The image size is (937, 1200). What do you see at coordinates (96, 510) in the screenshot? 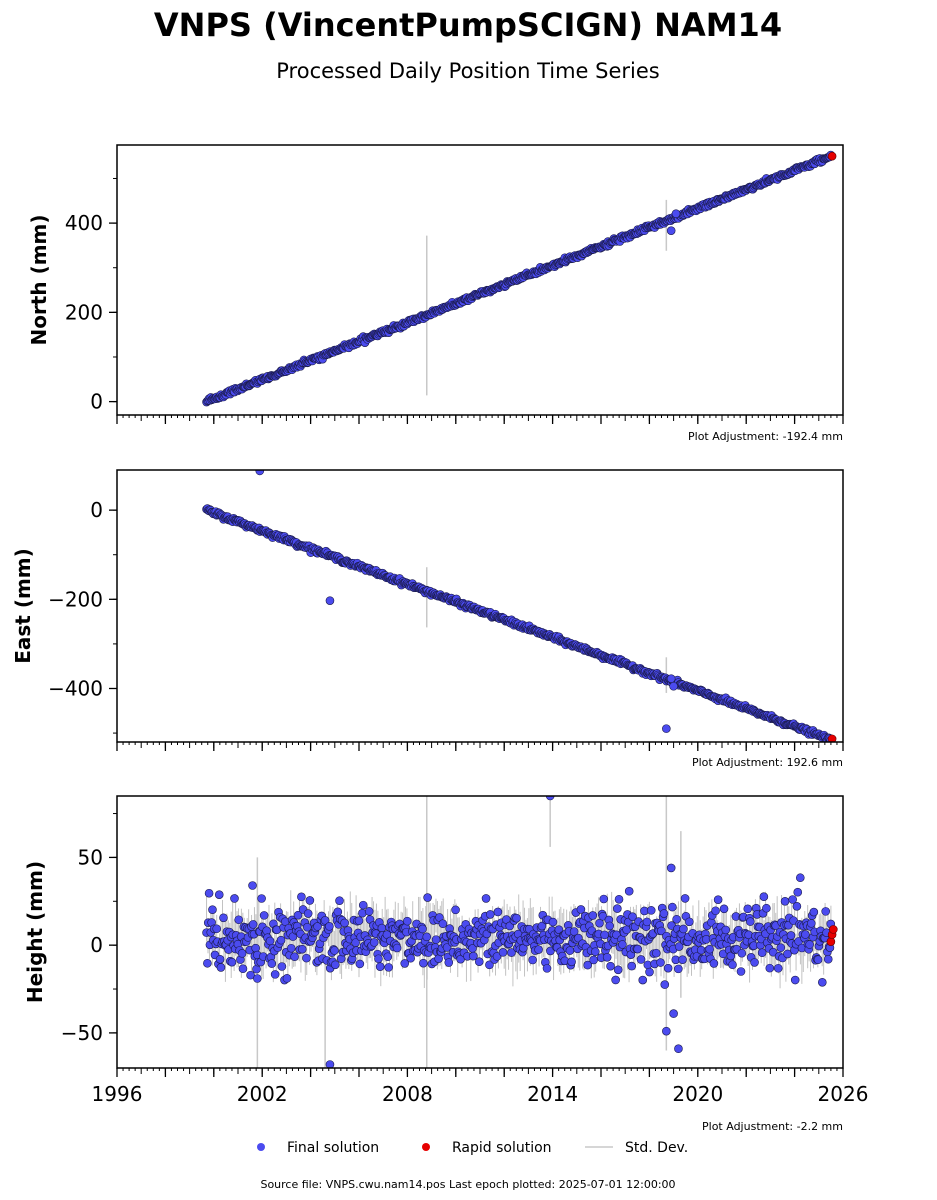
I see `east-y-tick-label: 0` at bounding box center [96, 510].